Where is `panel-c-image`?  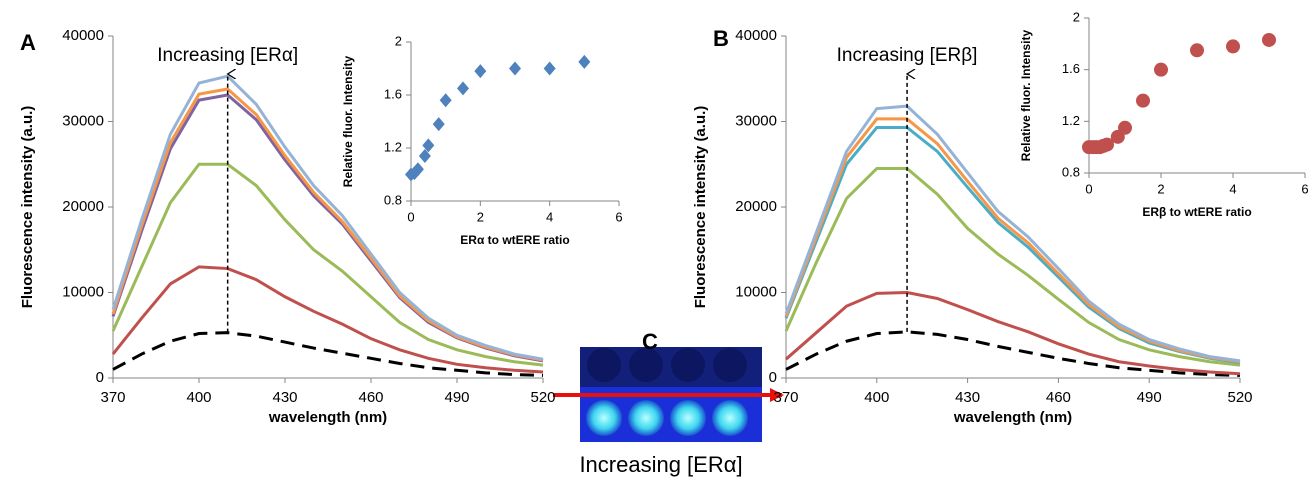
panel-c-image is located at coordinates (671, 394).